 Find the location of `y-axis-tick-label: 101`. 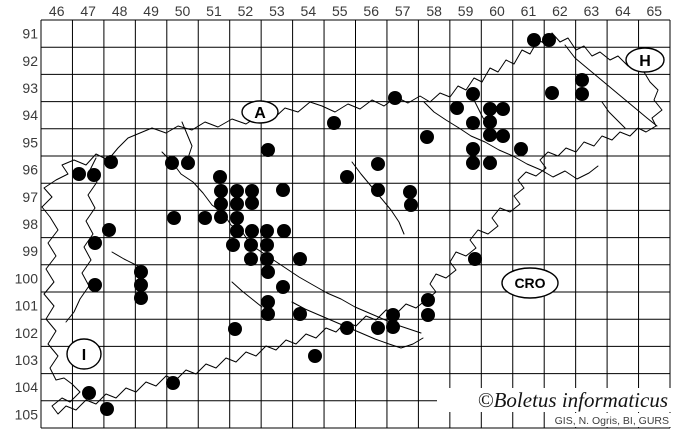

y-axis-tick-label: 101 is located at coordinates (27, 306).